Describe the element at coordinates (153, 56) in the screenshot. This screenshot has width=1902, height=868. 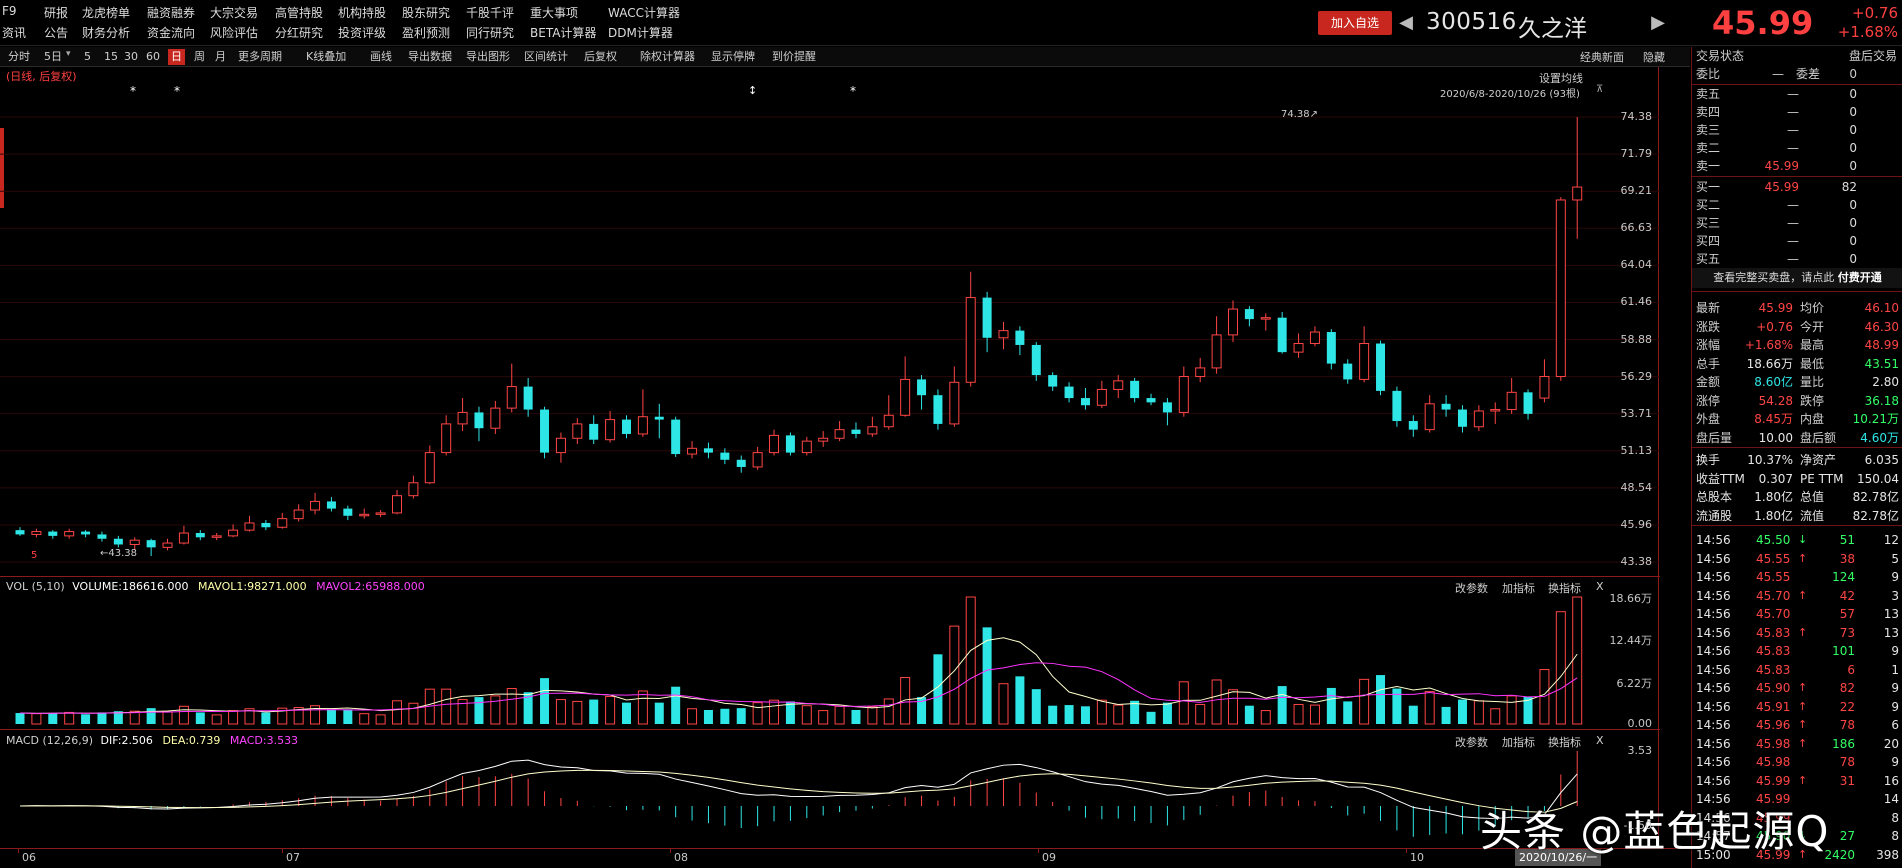
I see `toolbar-item-5: 60` at that location.